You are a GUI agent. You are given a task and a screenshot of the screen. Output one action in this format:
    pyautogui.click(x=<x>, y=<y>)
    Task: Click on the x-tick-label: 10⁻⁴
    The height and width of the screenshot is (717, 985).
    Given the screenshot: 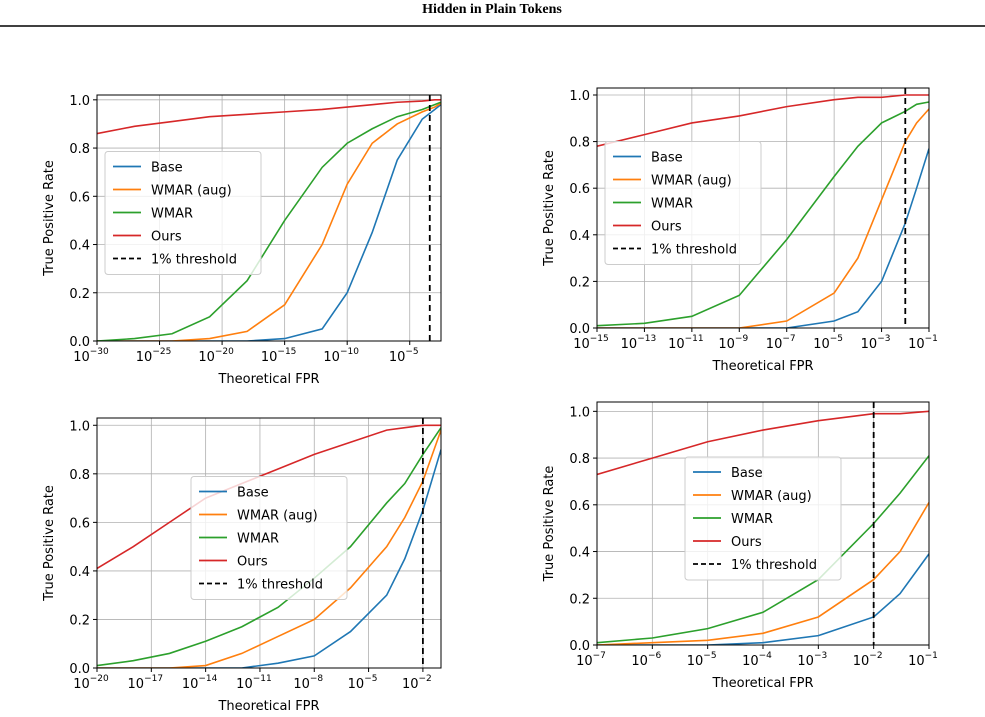 What is the action you would take?
    pyautogui.click(x=757, y=660)
    